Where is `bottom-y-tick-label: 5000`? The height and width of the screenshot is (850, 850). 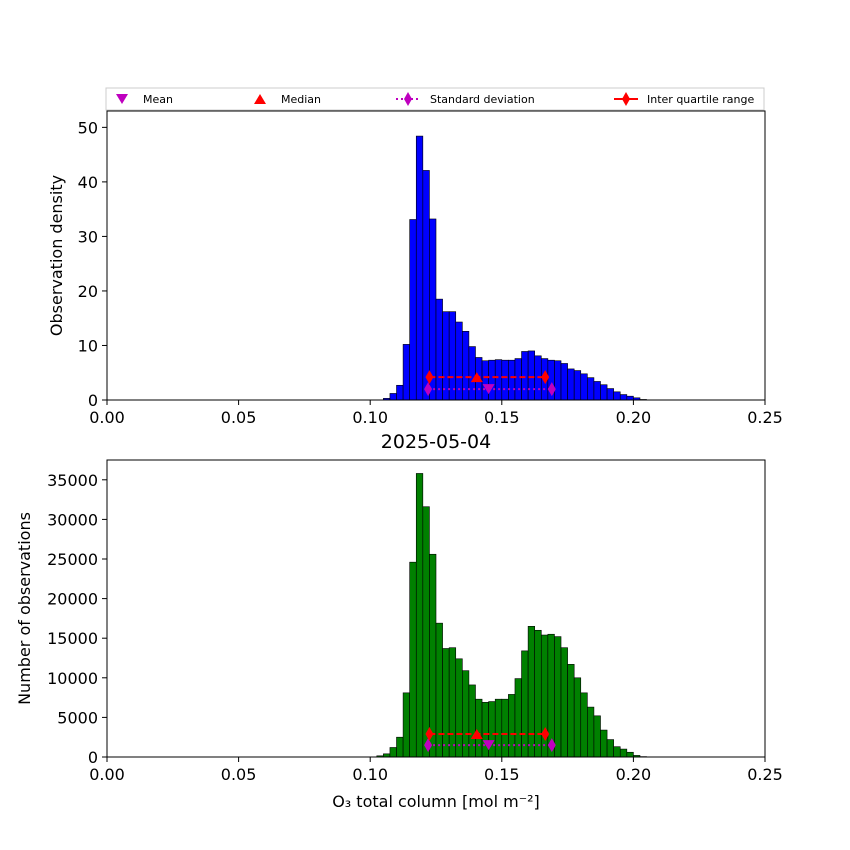
bottom-y-tick-label: 5000 is located at coordinates (77, 717).